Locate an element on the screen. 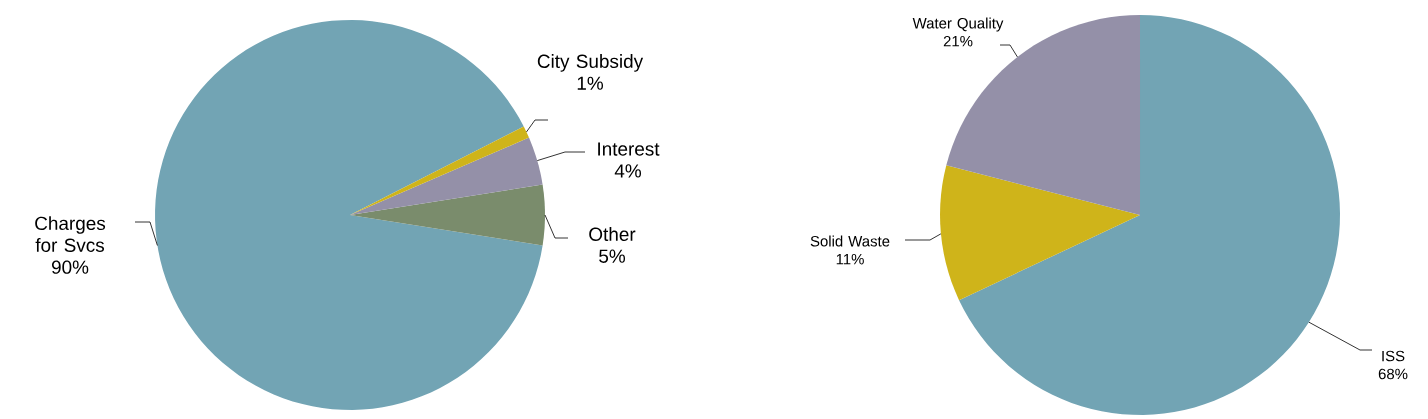 The width and height of the screenshot is (1428, 419). data-label: 11% is located at coordinates (850, 259).